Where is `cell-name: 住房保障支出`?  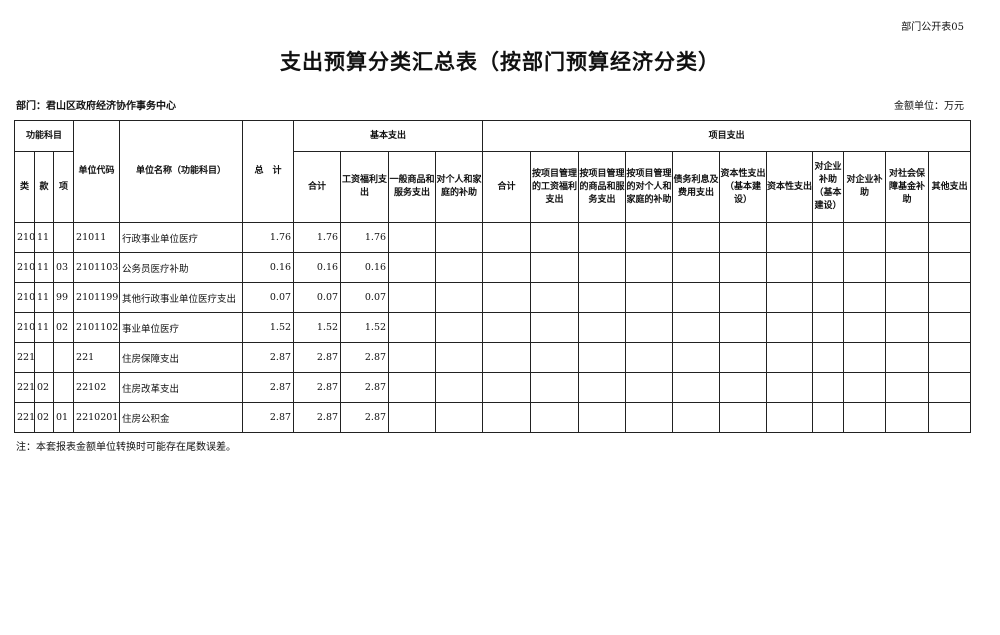 cell-name: 住房保障支出 is located at coordinates (181, 357).